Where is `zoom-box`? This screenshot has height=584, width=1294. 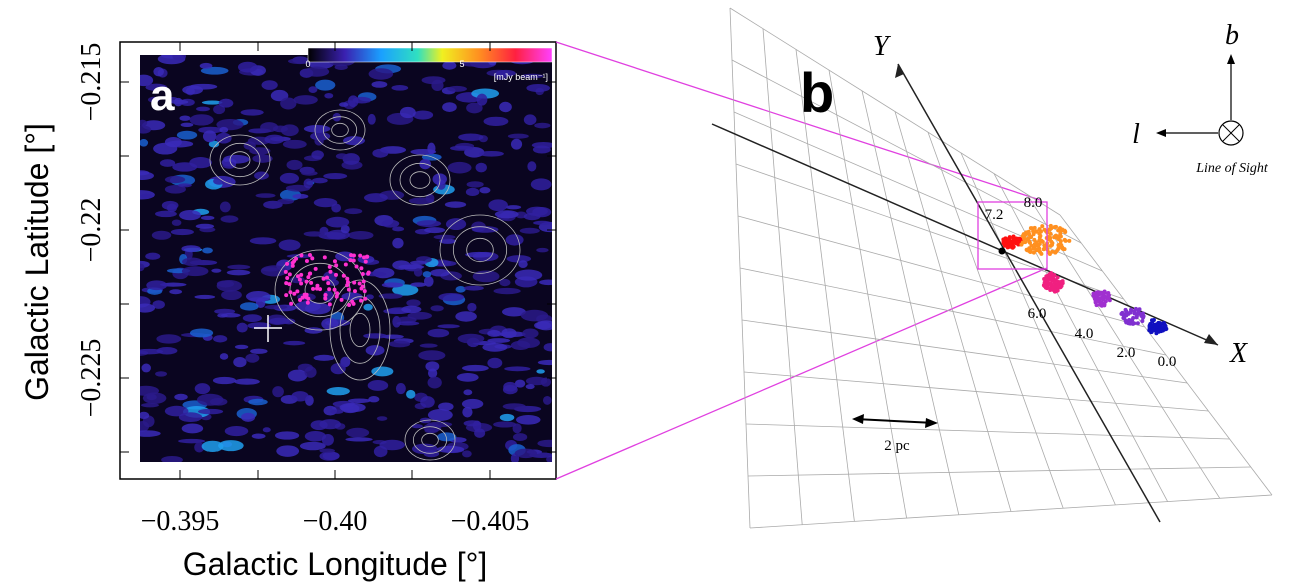 zoom-box is located at coordinates (1012, 235).